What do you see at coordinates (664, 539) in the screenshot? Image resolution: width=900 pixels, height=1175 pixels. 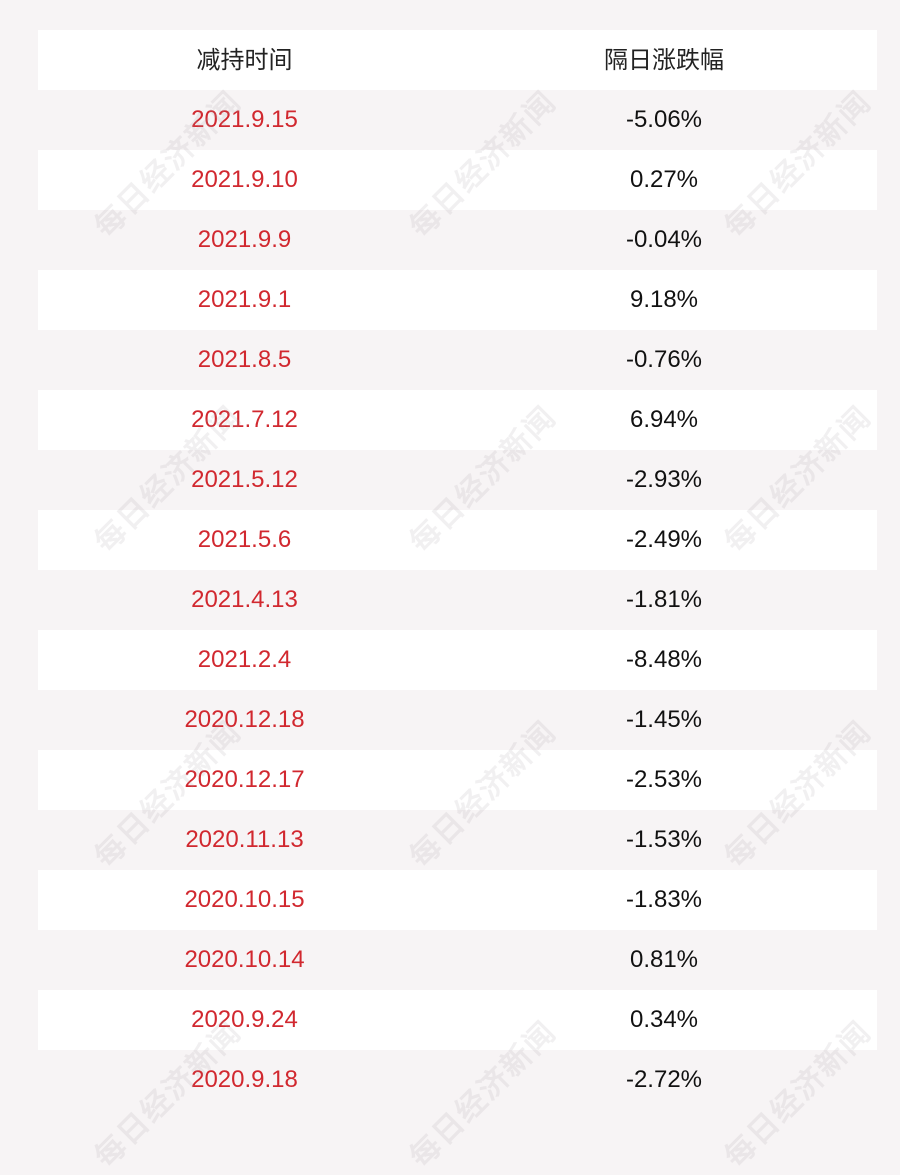 I see `change-cell: -2.49%` at bounding box center [664, 539].